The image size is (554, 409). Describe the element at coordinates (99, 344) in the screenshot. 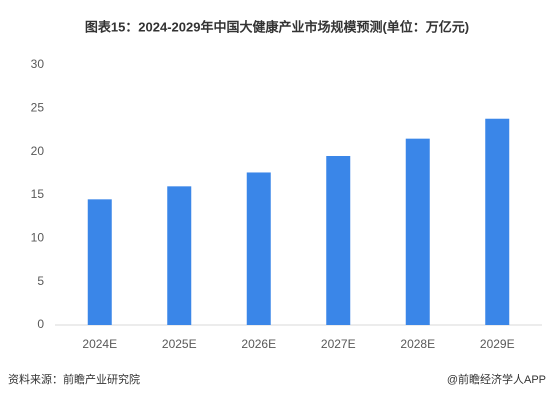

I see `x-tick-label: 2024E` at that location.